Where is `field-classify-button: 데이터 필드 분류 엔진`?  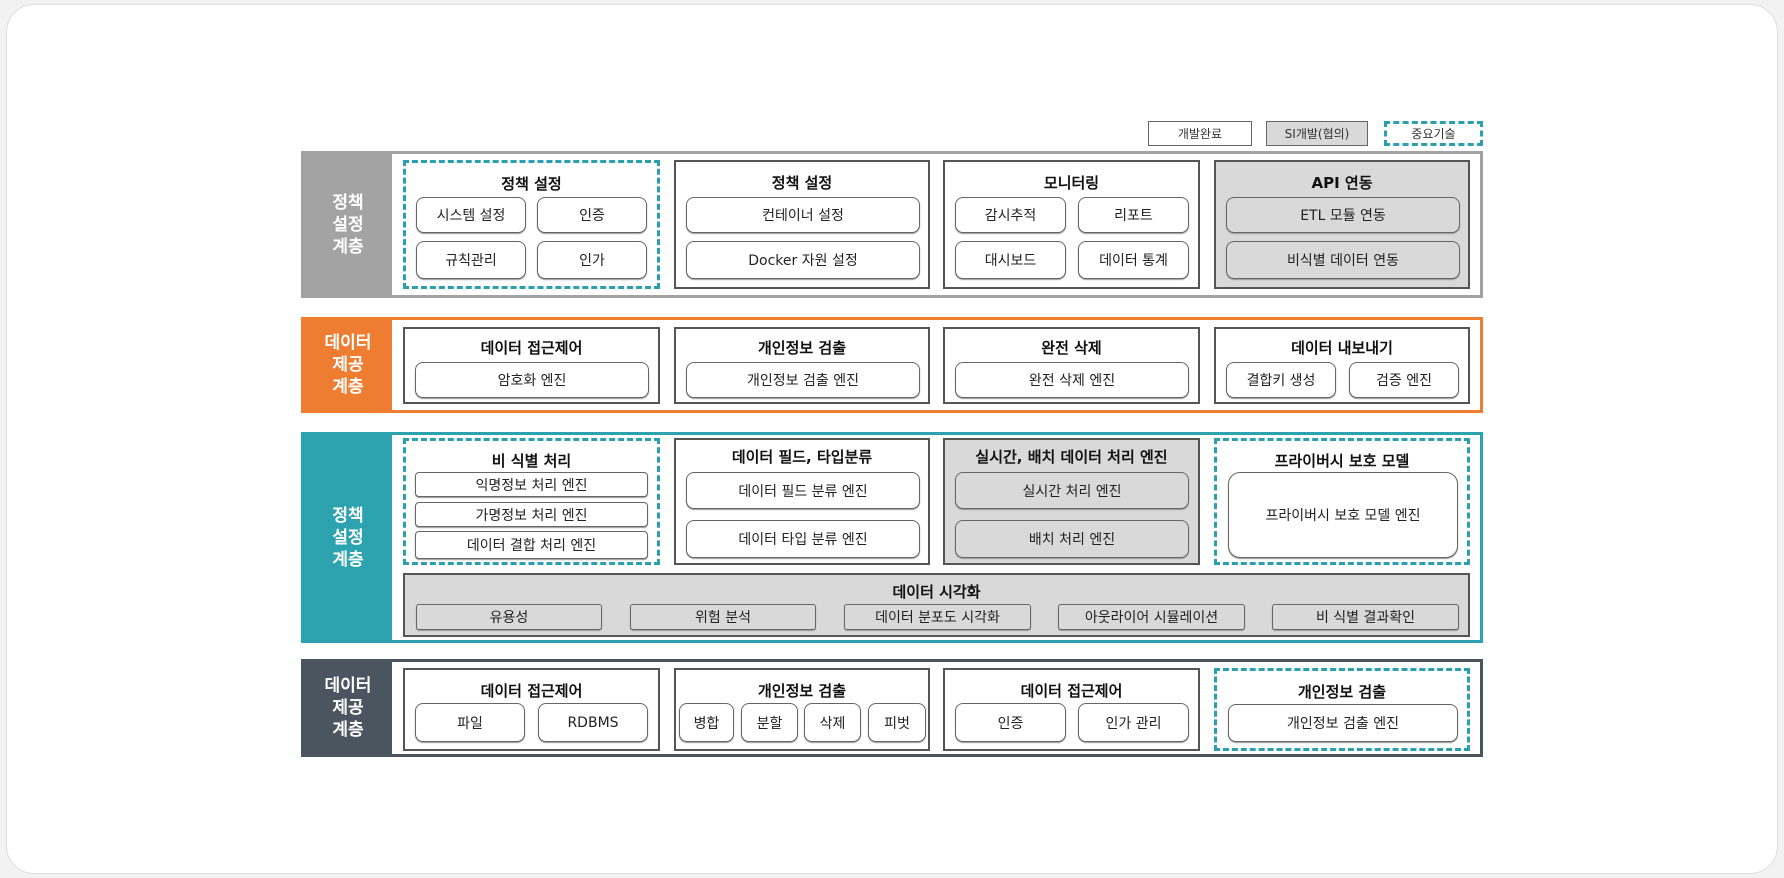 field-classify-button: 데이터 필드 분류 엔진 is located at coordinates (803, 490).